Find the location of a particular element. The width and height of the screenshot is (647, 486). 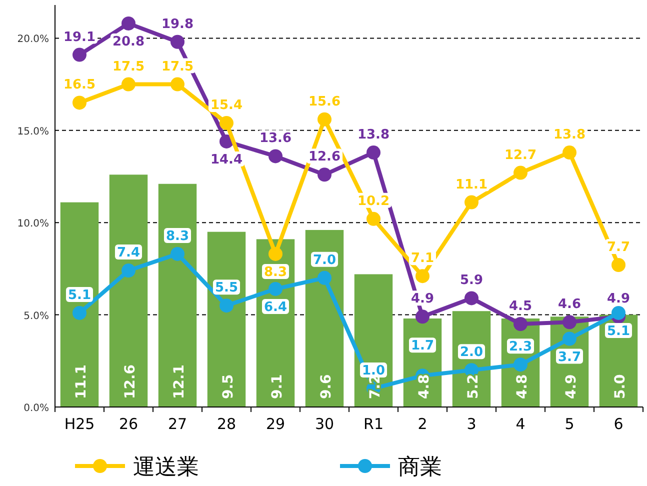

y-tick-label: 15.0% is located at coordinates (33, 132).